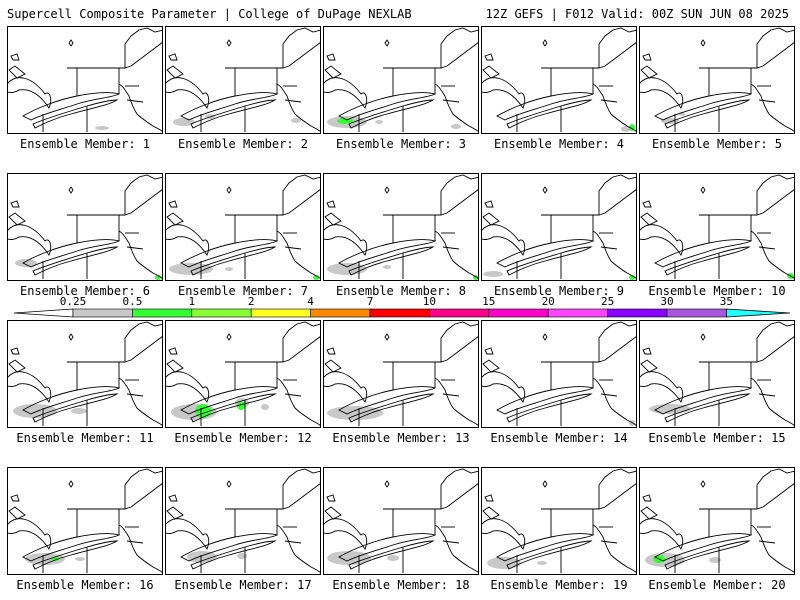 Image resolution: width=800 pixels, height=600 pixels. Describe the element at coordinates (73, 301) in the screenshot. I see `colorbar-tick-label: 0.25` at that location.